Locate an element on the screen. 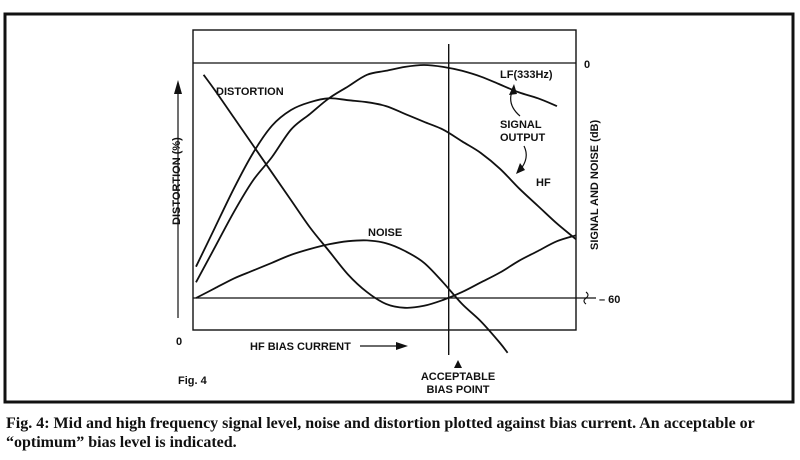  x-axis-arrowhead is located at coordinates (402, 346).